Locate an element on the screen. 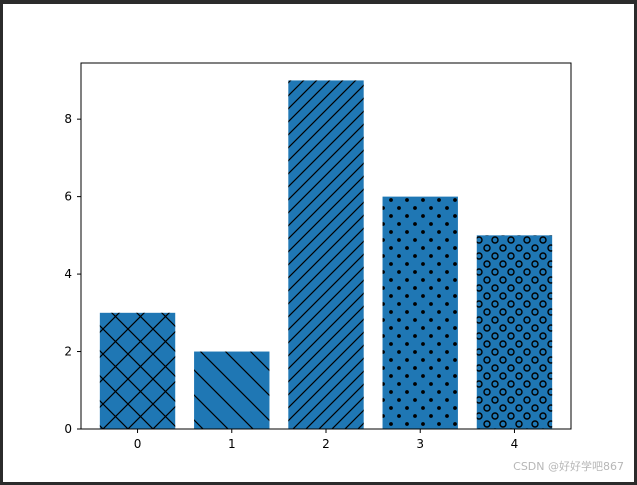  y-tick-label-4: 8 is located at coordinates (68, 119).